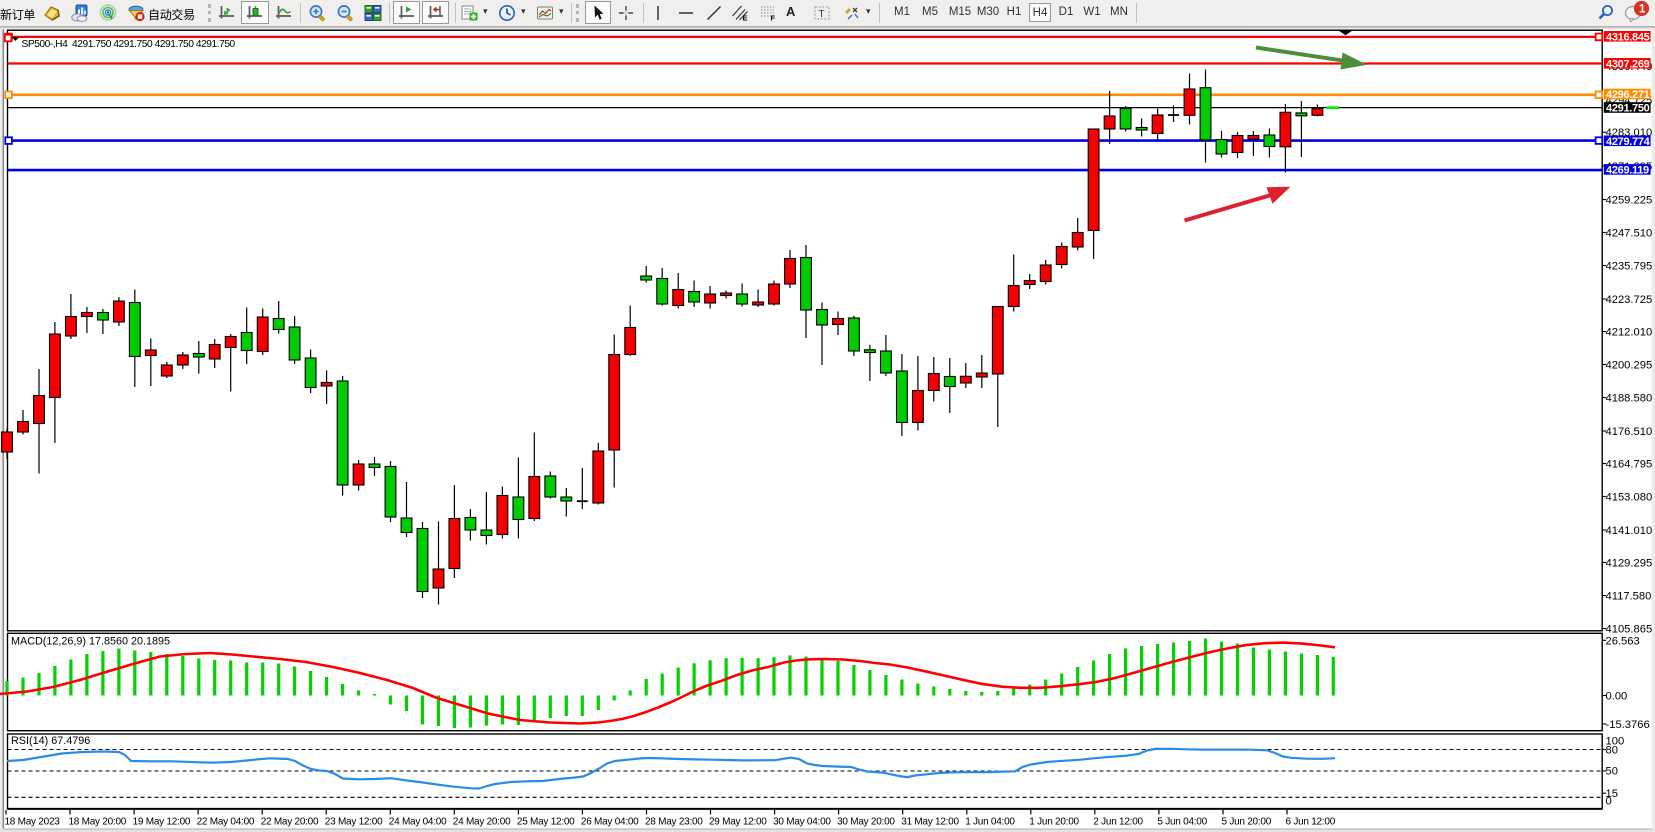 The width and height of the screenshot is (1655, 832). I want to click on svg-text: 4129.295, so click(1629, 564).